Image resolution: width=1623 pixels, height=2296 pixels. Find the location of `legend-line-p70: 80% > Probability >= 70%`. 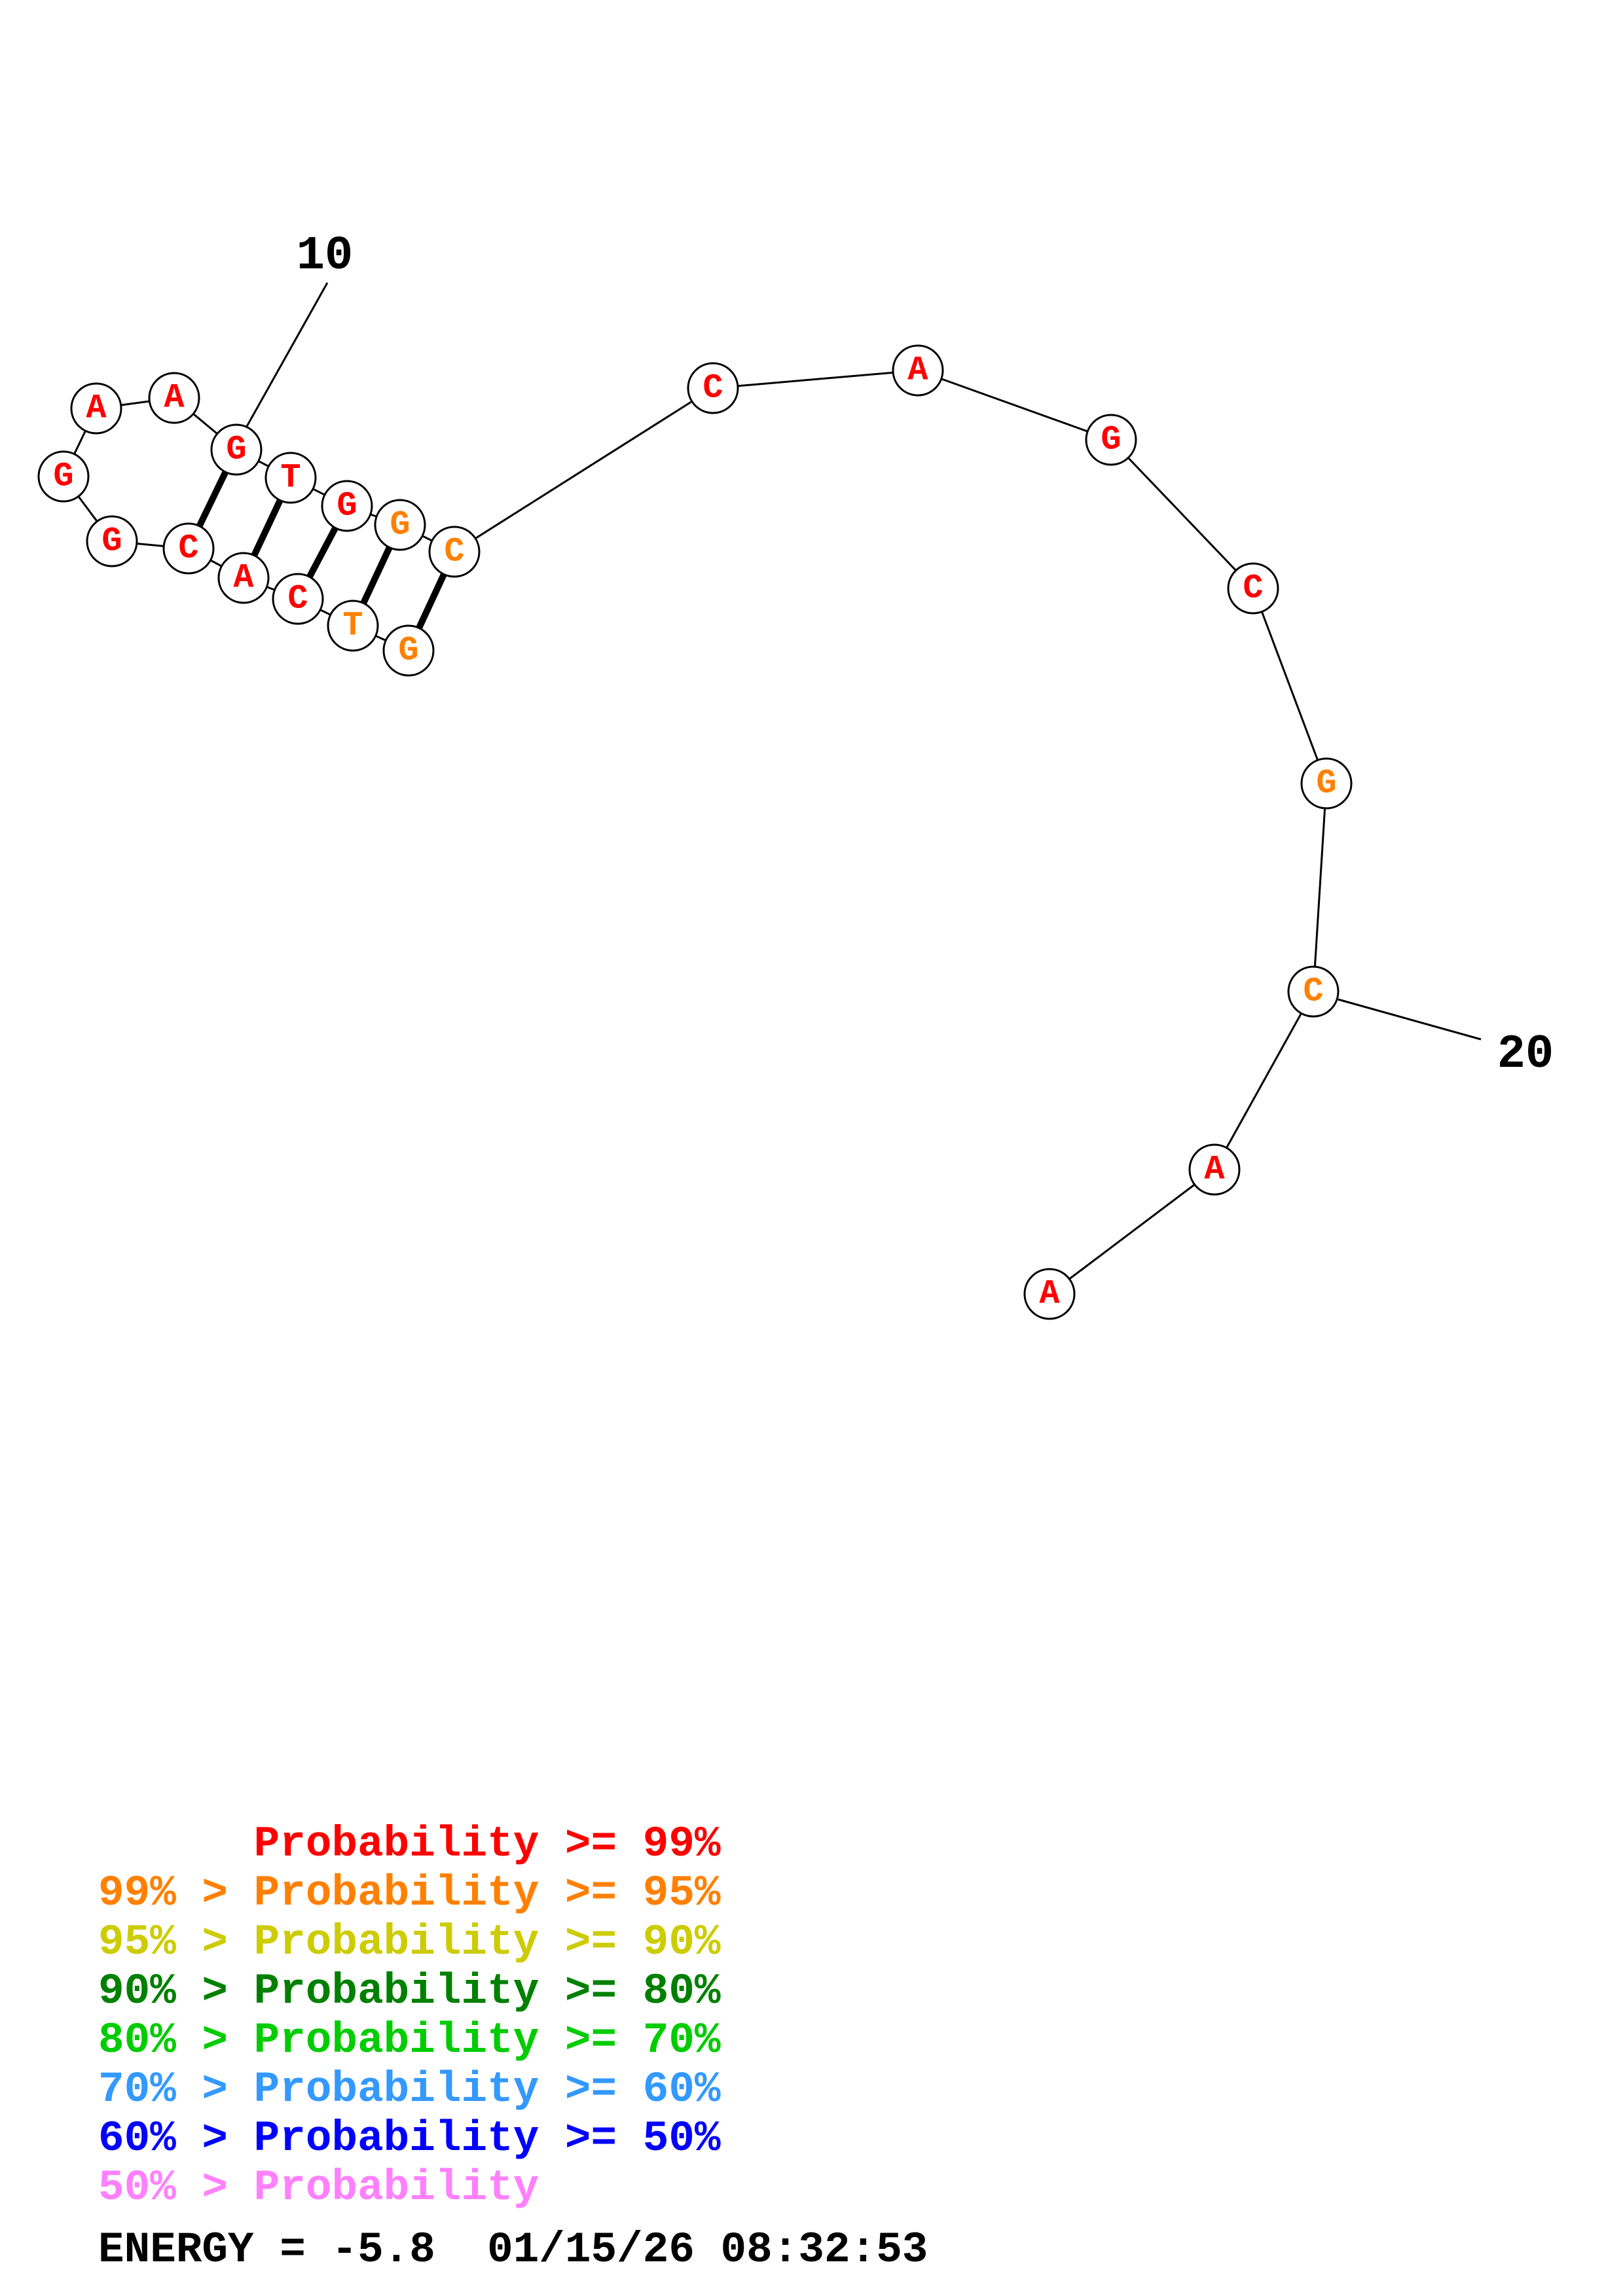

legend-line-p70: 80% > Probability >= 70% is located at coordinates (409, 2040).